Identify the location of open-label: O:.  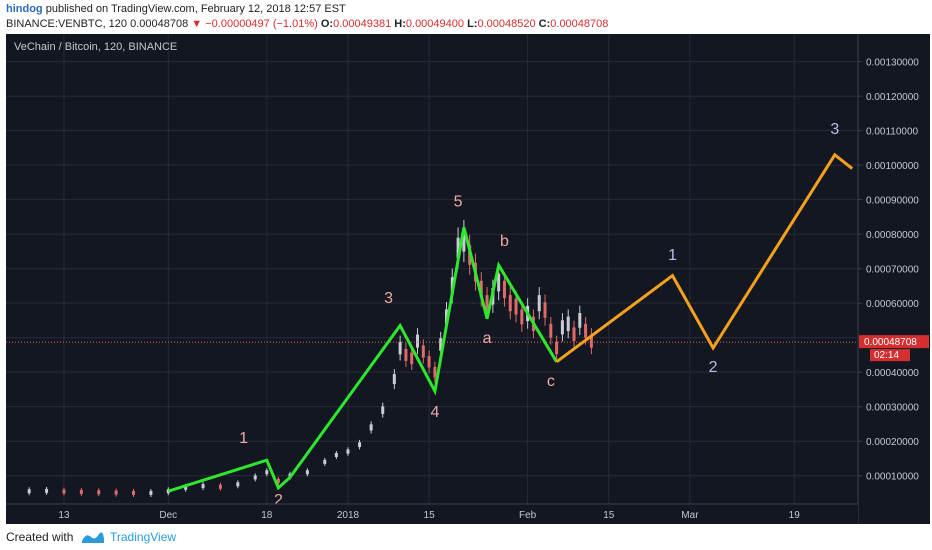
(327, 24).